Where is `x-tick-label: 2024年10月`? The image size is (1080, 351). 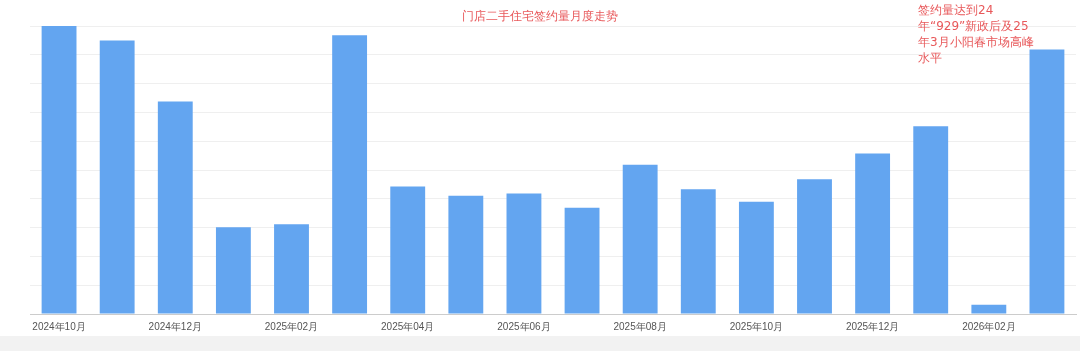 x-tick-label: 2024年10月 is located at coordinates (59, 326).